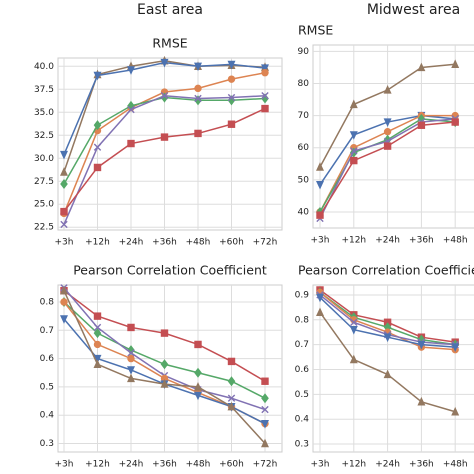 The image size is (474, 474). What do you see at coordinates (315, 30) in the screenshot?
I see `panel-title: RMSE` at bounding box center [315, 30].